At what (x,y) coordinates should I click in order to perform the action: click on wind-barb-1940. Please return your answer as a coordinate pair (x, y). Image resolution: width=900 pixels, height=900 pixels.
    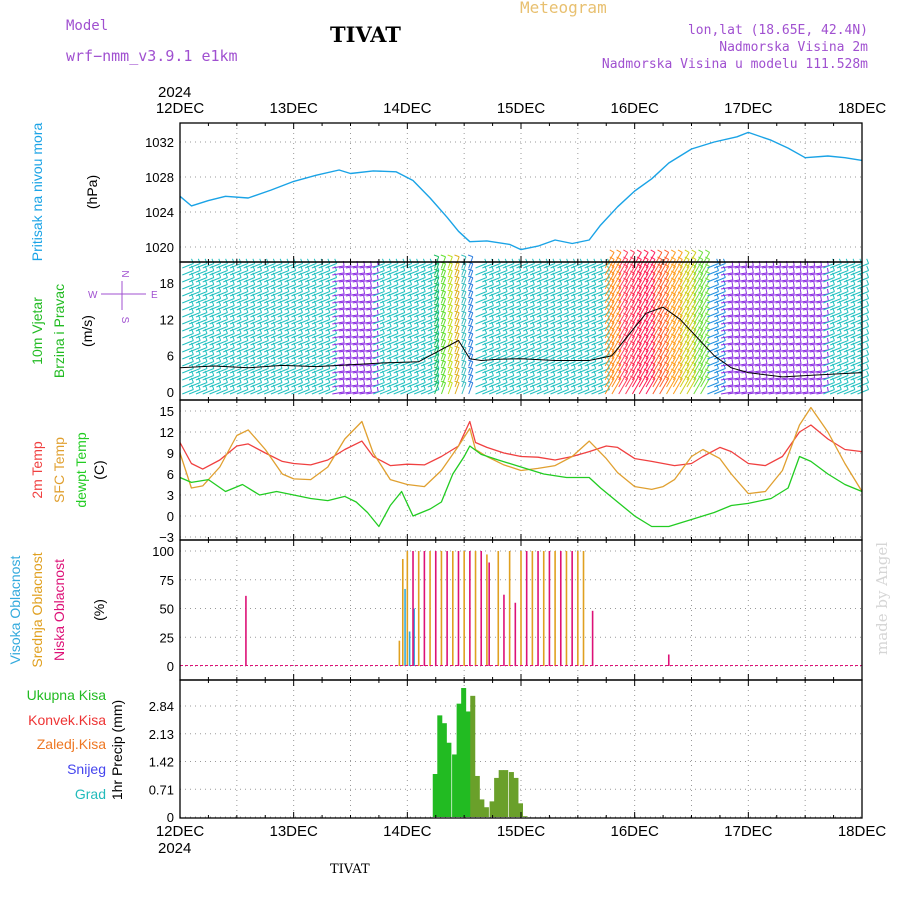
    Looking at the image, I should click on (535, 273).